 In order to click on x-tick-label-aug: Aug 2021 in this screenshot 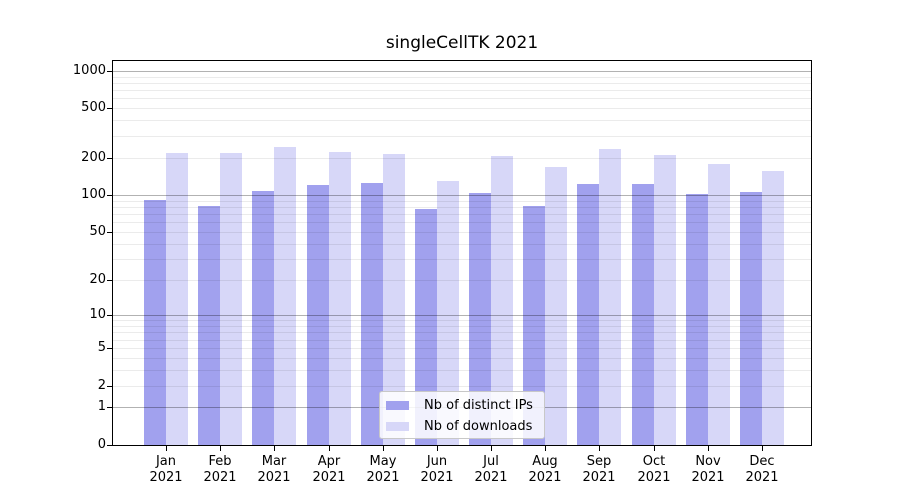, I will do `click(545, 470)`.